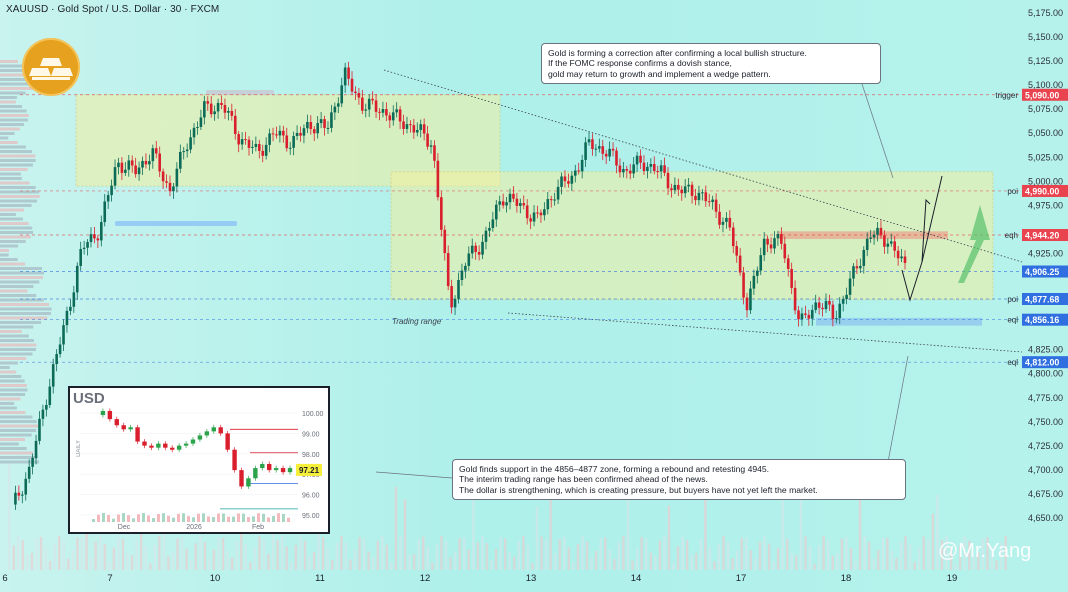 The width and height of the screenshot is (1068, 592). I want to click on y-tick-label: 4,800.00, so click(1045, 374).